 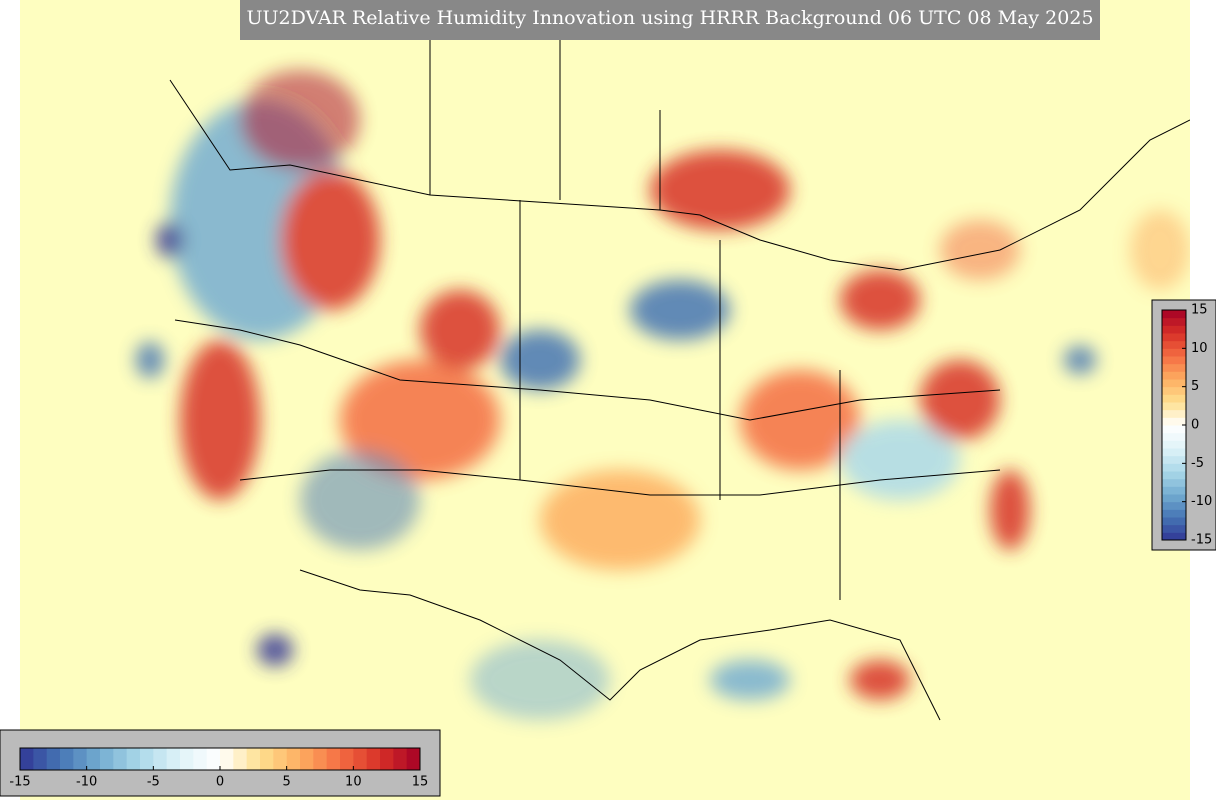 I want to click on title-box, so click(x=670, y=20).